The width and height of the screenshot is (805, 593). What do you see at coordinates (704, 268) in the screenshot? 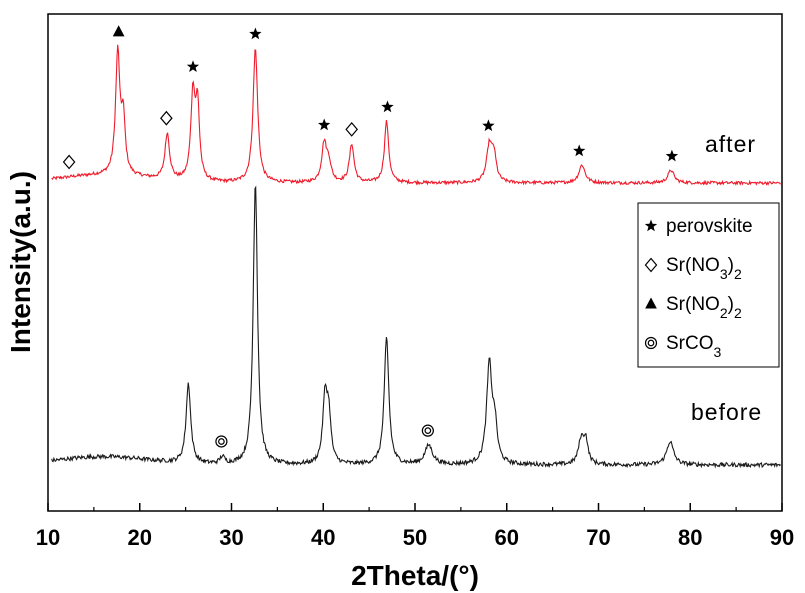
I see `legend-label: Sr(NO3)2` at bounding box center [704, 268].